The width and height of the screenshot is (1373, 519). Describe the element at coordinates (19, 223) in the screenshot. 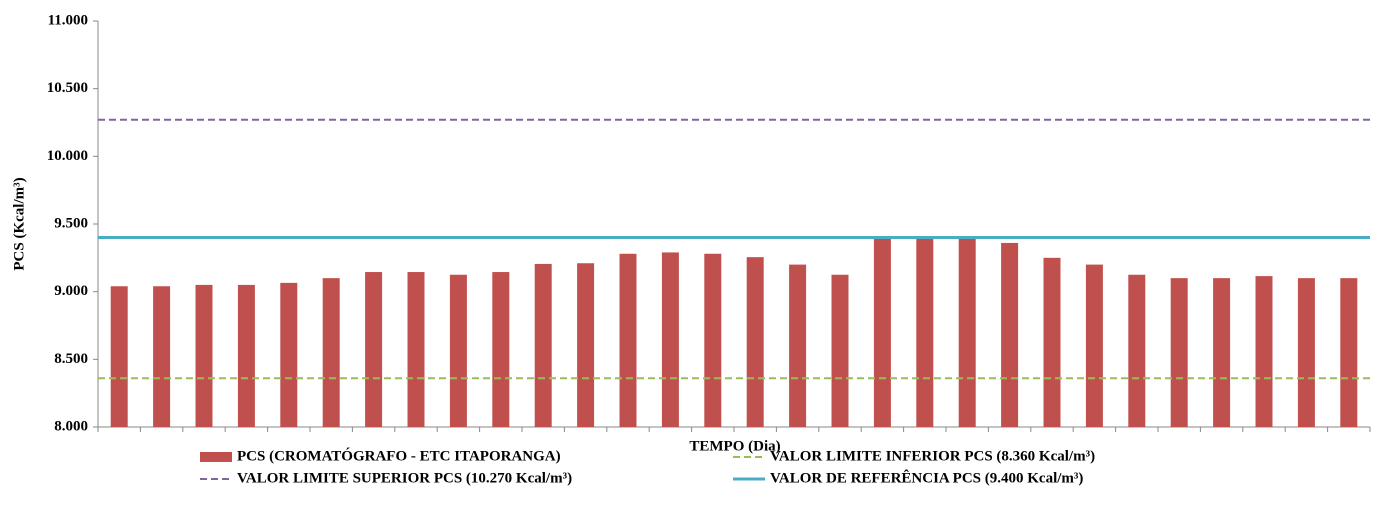

I see `y-axis-title: PCS (Kcal/m³)` at that location.